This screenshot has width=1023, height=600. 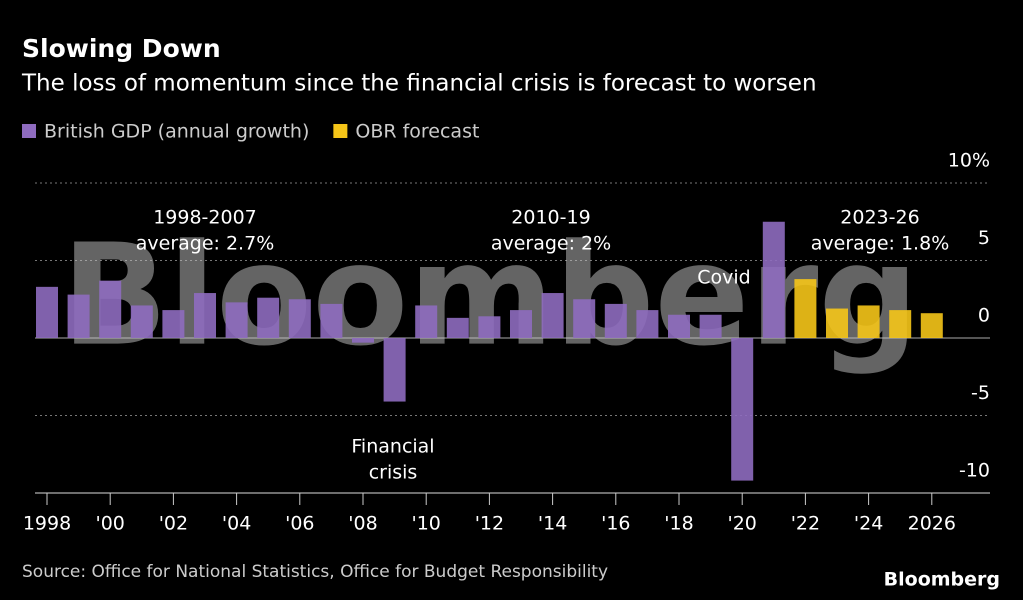 I want to click on y-tick-label: 0, so click(x=984, y=316).